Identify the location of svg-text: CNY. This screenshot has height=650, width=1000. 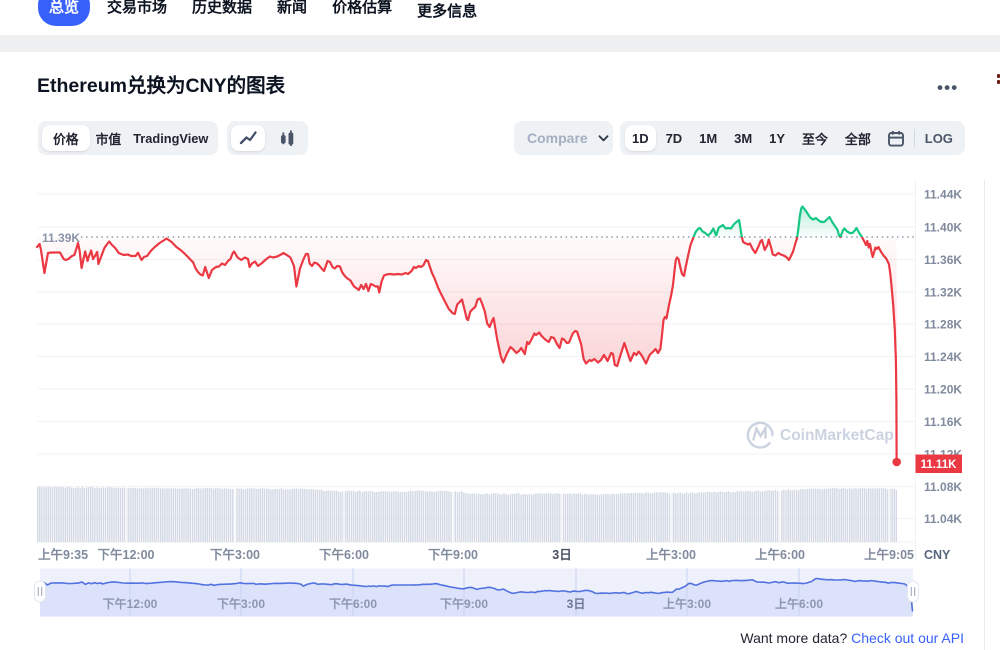
(937, 555).